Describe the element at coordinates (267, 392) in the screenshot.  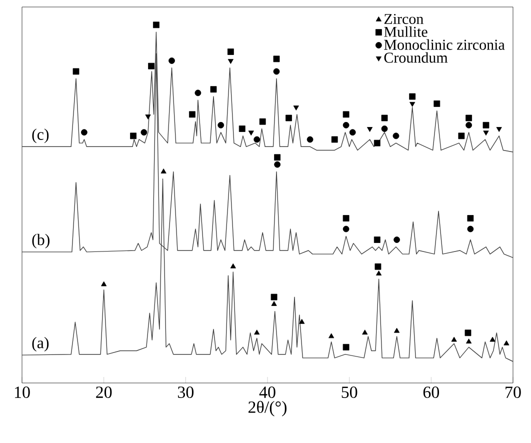
I see `x-tick-label: 40` at that location.